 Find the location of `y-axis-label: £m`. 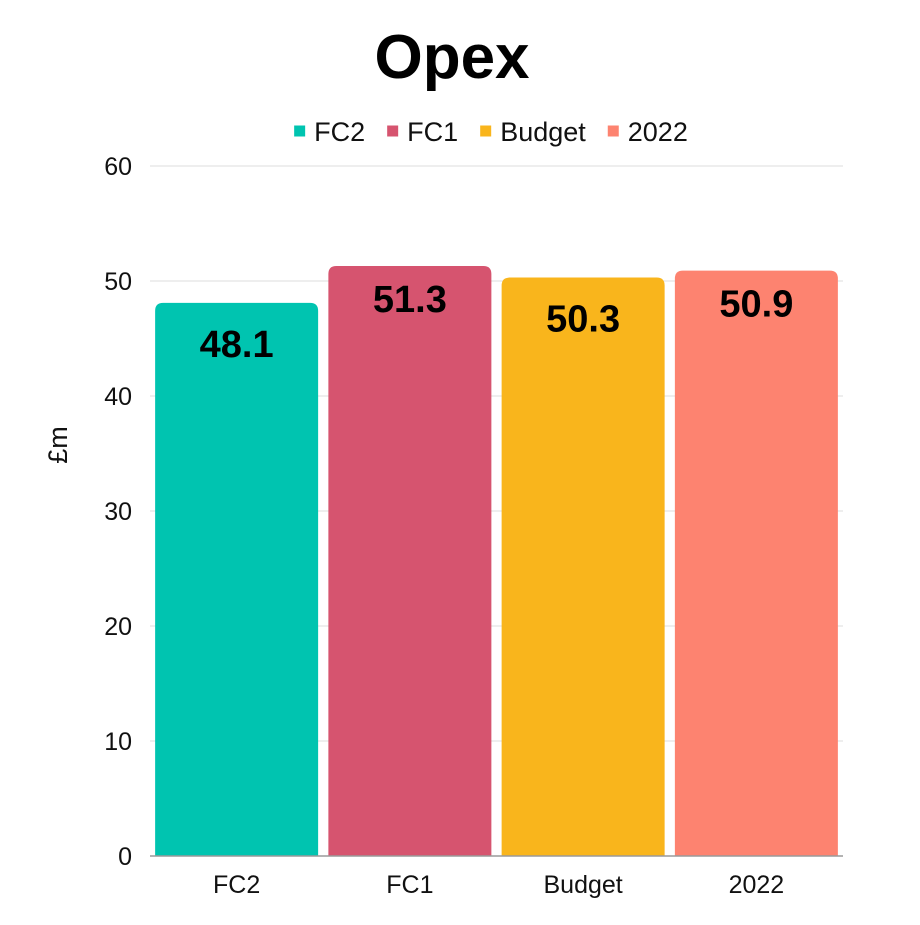

y-axis-label: £m is located at coordinates (58, 445).